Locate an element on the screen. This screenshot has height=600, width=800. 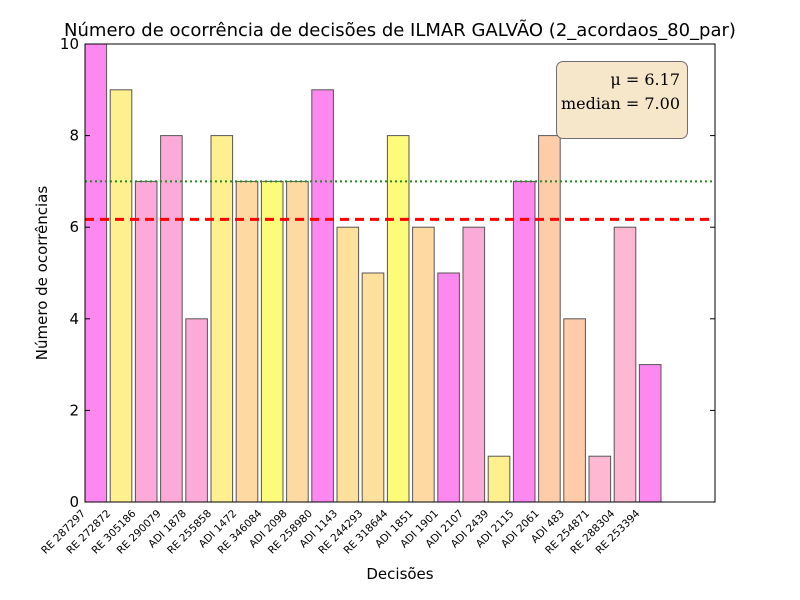
reference-lines is located at coordinates (400, 200).